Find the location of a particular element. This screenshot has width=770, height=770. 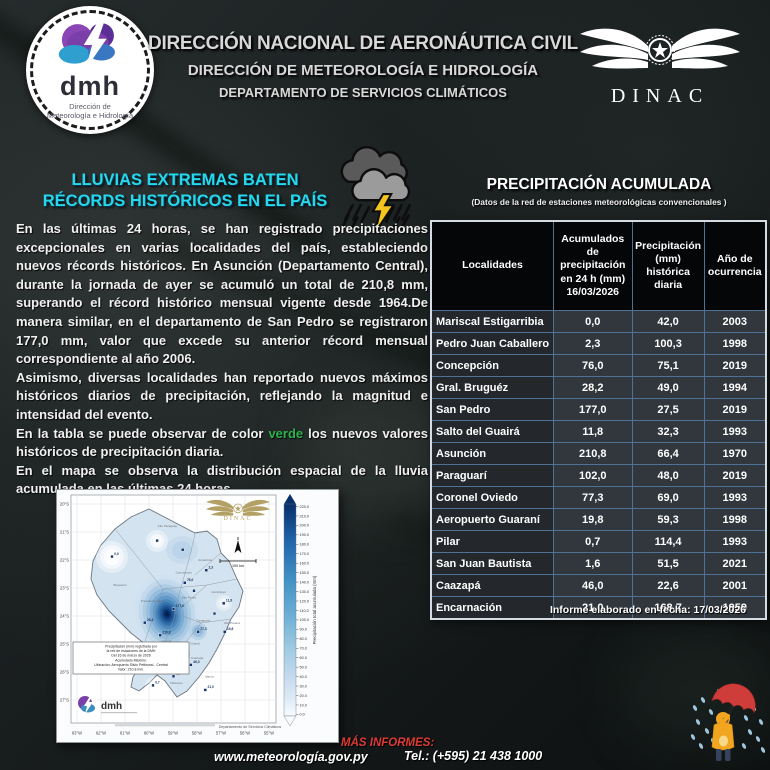

cell-anio: 1970 is located at coordinates (735, 453).